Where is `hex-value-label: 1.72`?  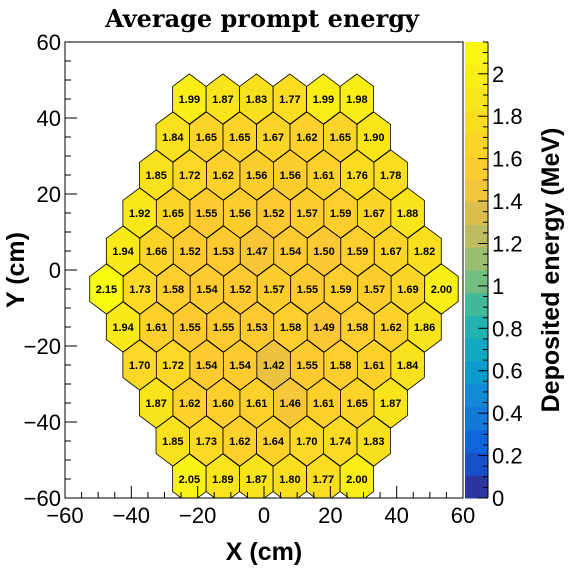 hex-value-label: 1.72 is located at coordinates (189, 176).